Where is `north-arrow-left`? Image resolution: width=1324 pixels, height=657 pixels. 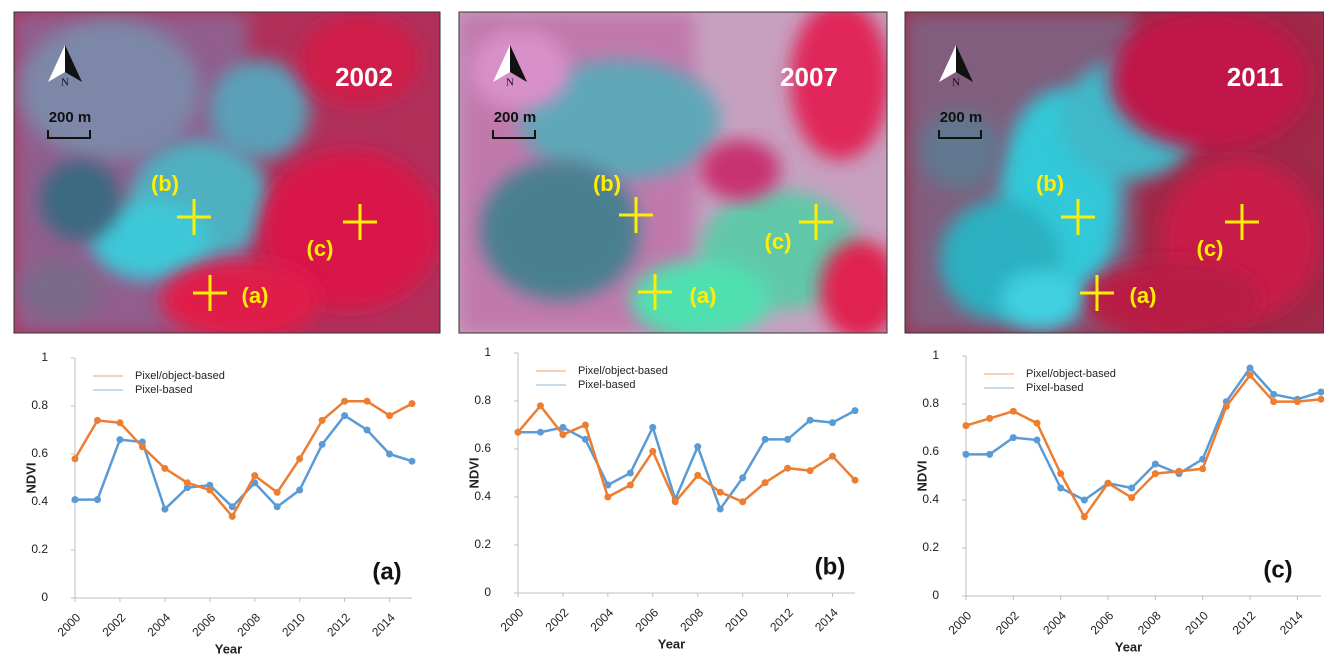
north-arrow-left is located at coordinates (947, 63).